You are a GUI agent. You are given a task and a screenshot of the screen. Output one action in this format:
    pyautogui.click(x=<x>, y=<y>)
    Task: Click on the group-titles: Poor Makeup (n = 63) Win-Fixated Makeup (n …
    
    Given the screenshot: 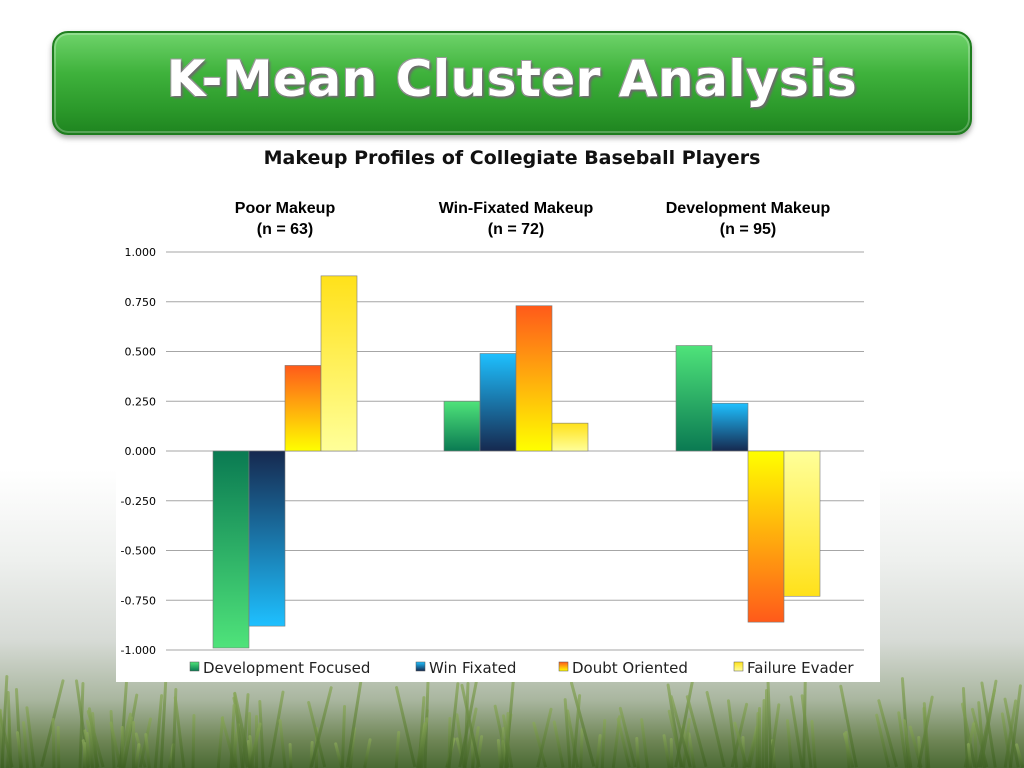 What is the action you would take?
    pyautogui.click(x=533, y=219)
    